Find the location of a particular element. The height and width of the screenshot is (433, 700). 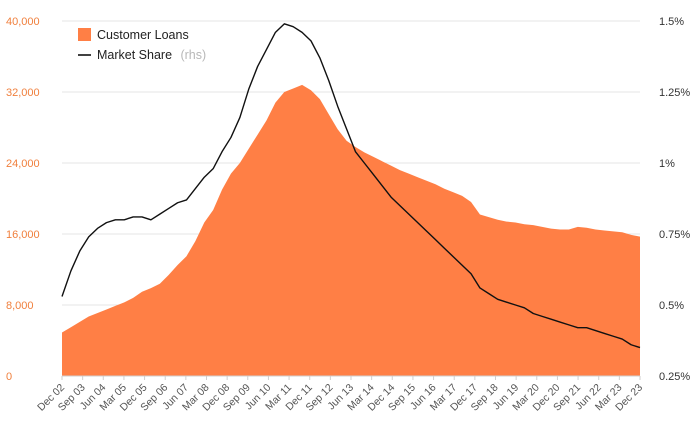

legend-label-customer-loans: Customer Loans is located at coordinates (143, 35).